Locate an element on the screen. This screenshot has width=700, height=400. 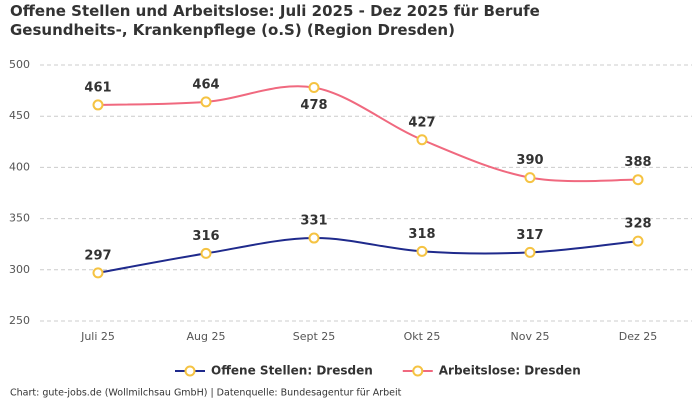
data-label: 461 is located at coordinates (97, 87).